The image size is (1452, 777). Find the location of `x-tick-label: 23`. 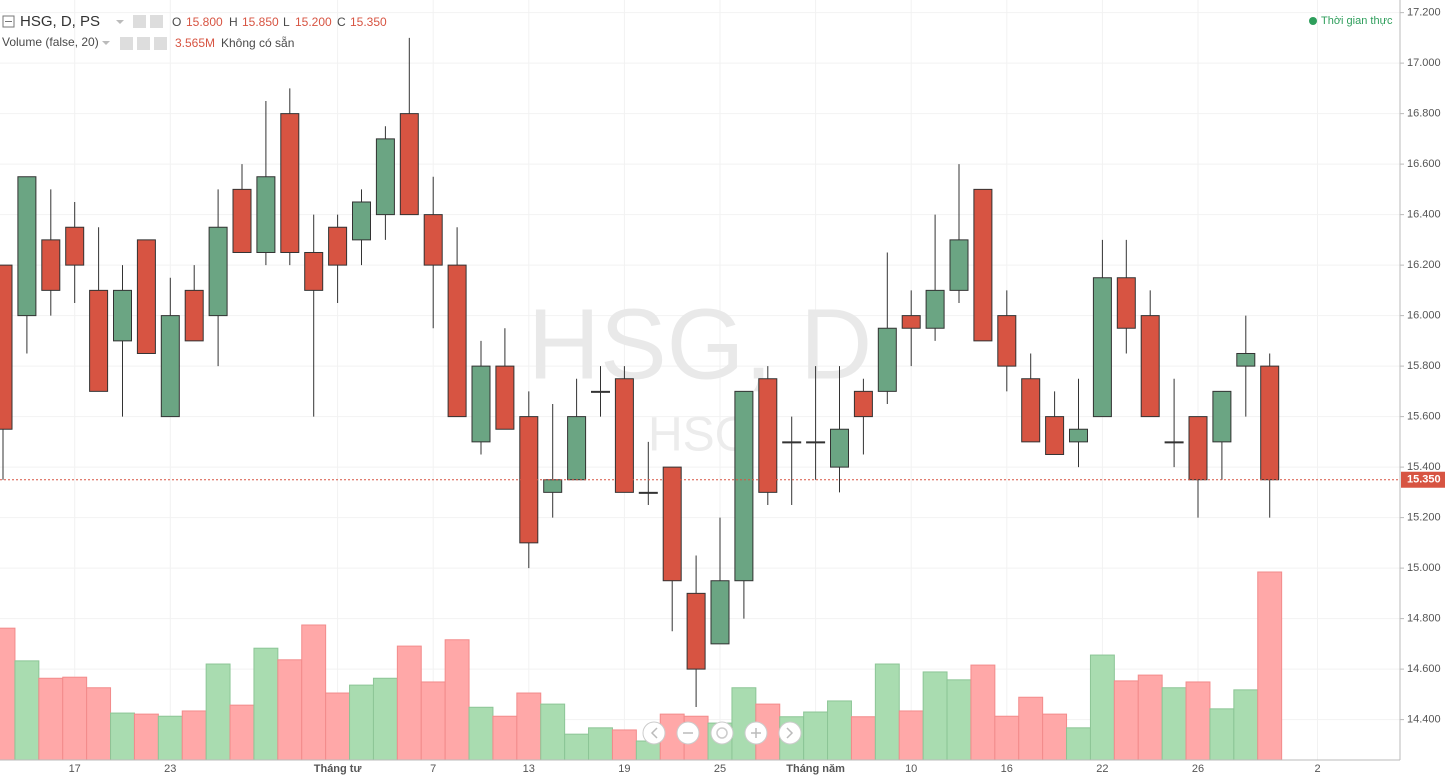

x-tick-label: 23 is located at coordinates (170, 769).